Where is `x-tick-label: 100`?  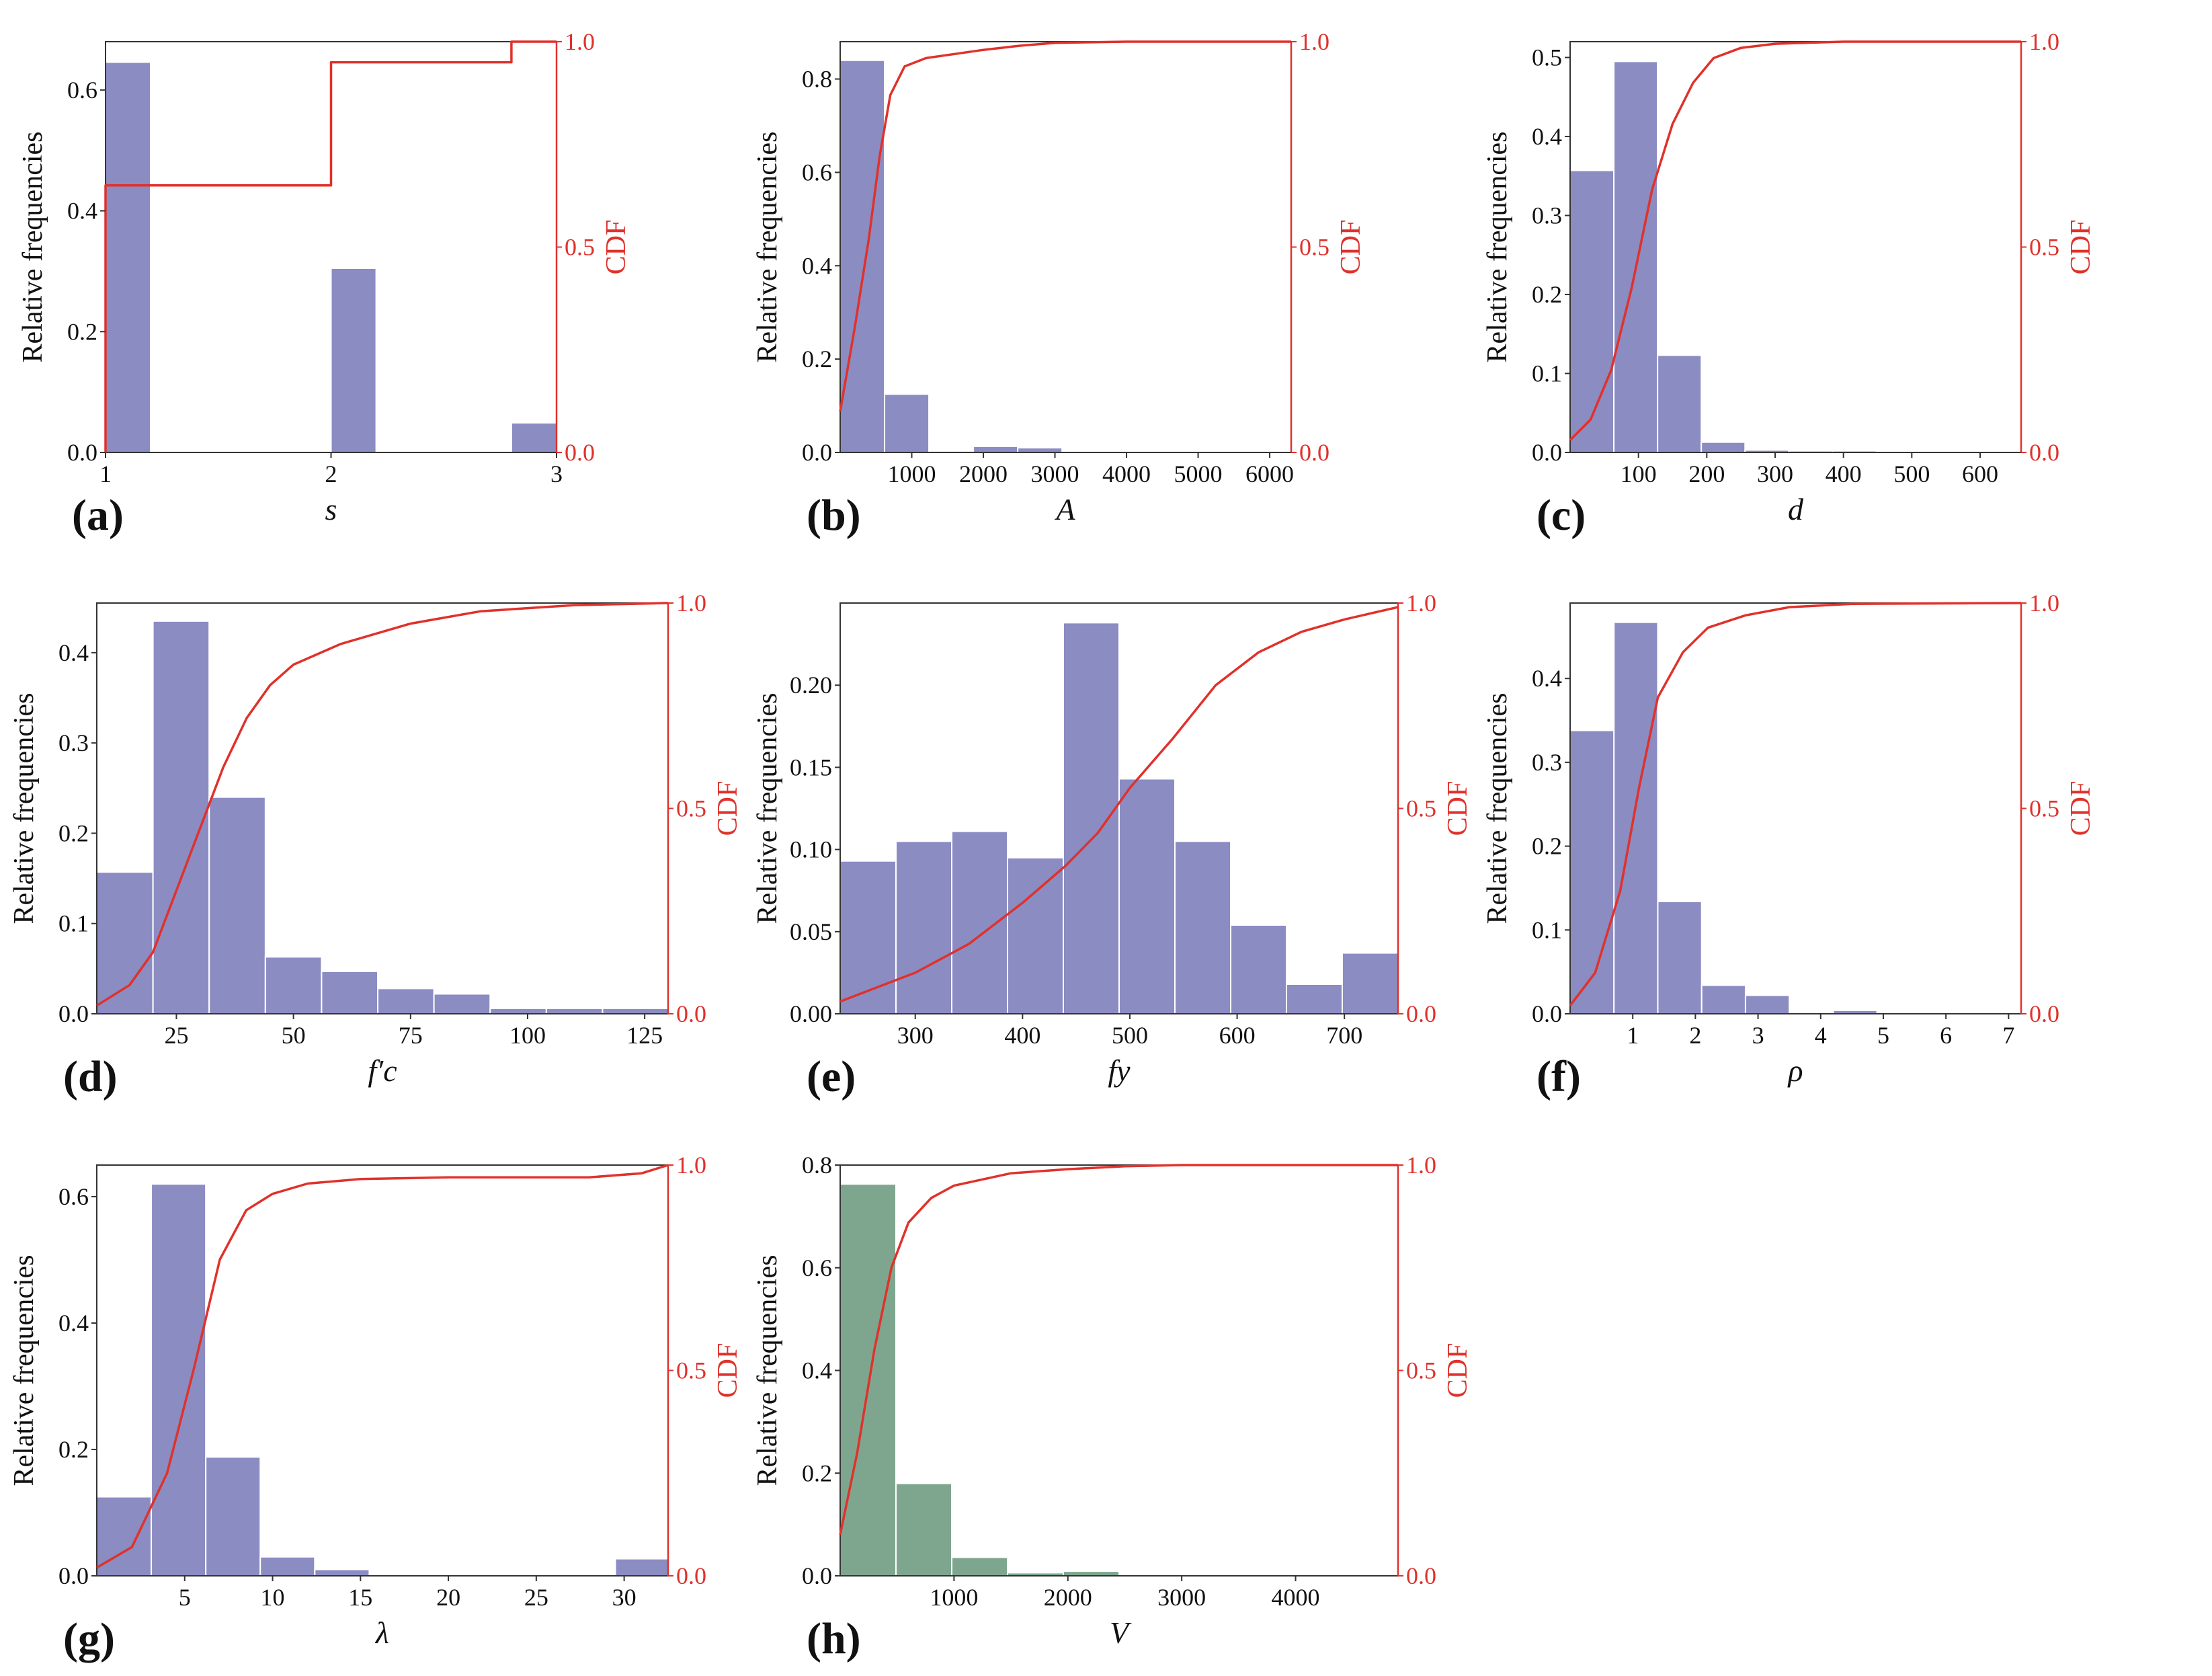 x-tick-label: 100 is located at coordinates (527, 1035).